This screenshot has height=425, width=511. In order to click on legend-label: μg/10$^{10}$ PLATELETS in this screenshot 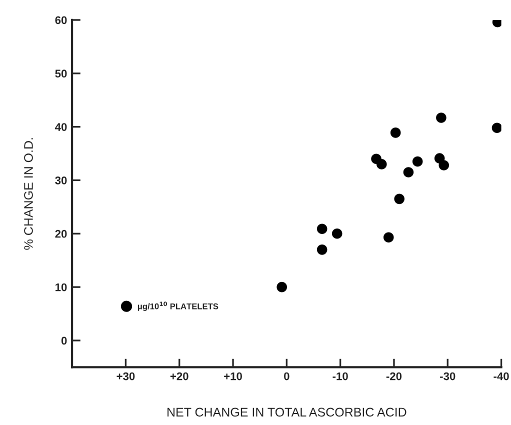, I will do `click(178, 306)`.